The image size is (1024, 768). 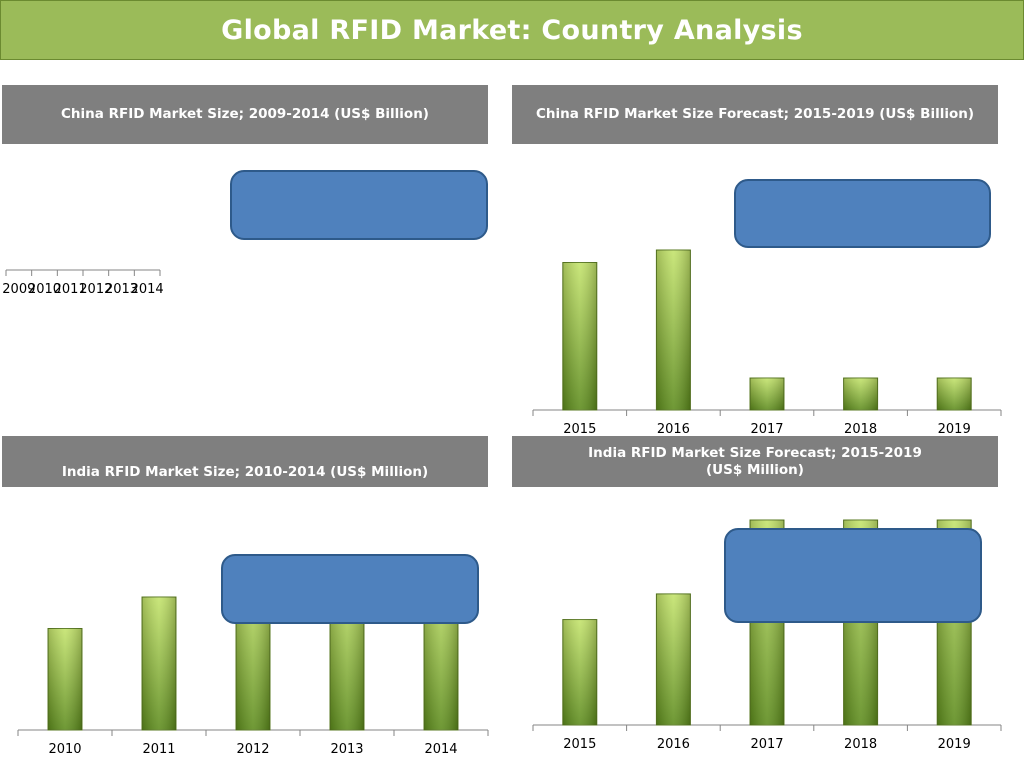 I want to click on title-banner: Global RFID Market: Country Analysis, so click(x=512, y=30).